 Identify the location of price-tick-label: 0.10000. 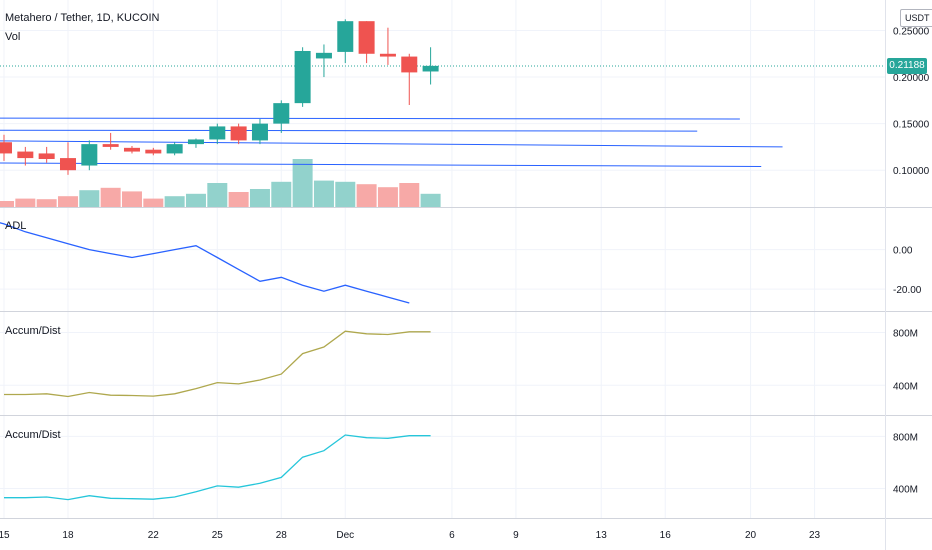
(911, 171).